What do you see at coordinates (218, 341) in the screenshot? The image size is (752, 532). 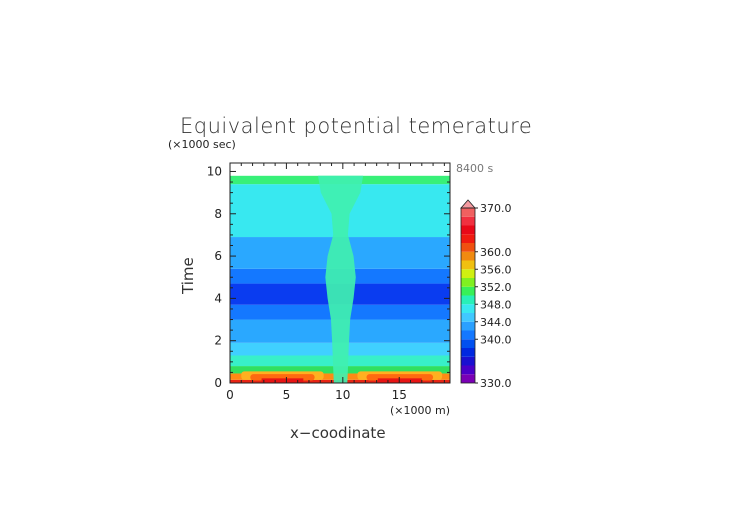 I see `y-tick-label: 2` at bounding box center [218, 341].